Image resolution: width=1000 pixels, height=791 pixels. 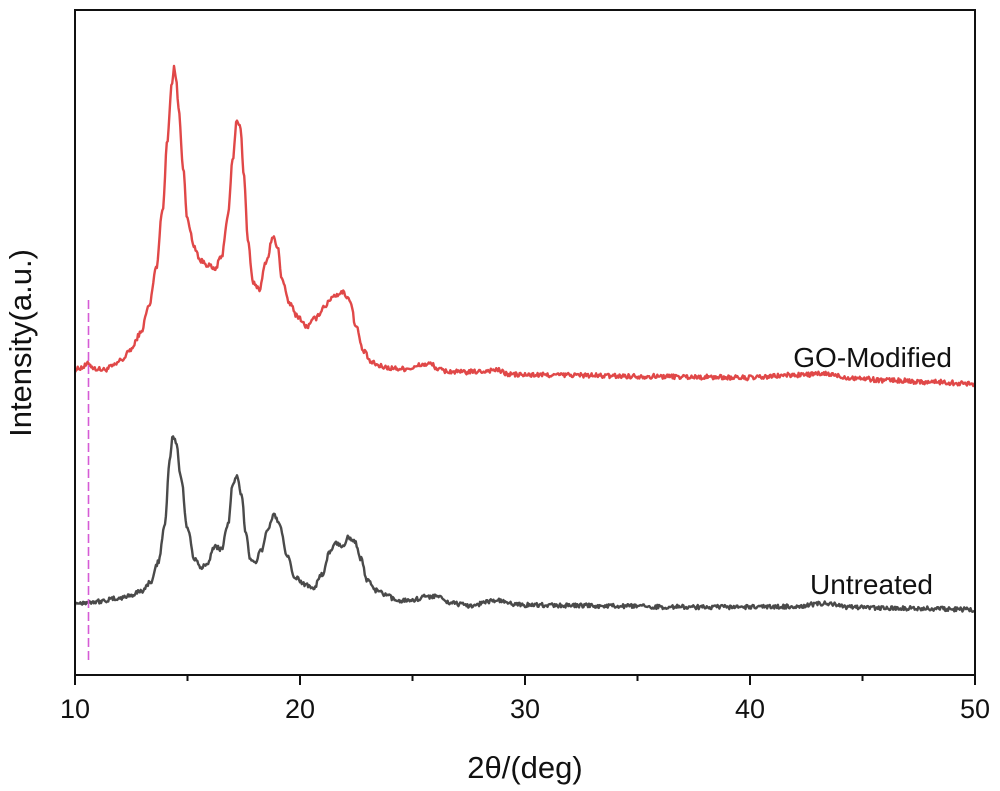 What do you see at coordinates (524, 767) in the screenshot?
I see `x-axis-title: 2θ/(deg)` at bounding box center [524, 767].